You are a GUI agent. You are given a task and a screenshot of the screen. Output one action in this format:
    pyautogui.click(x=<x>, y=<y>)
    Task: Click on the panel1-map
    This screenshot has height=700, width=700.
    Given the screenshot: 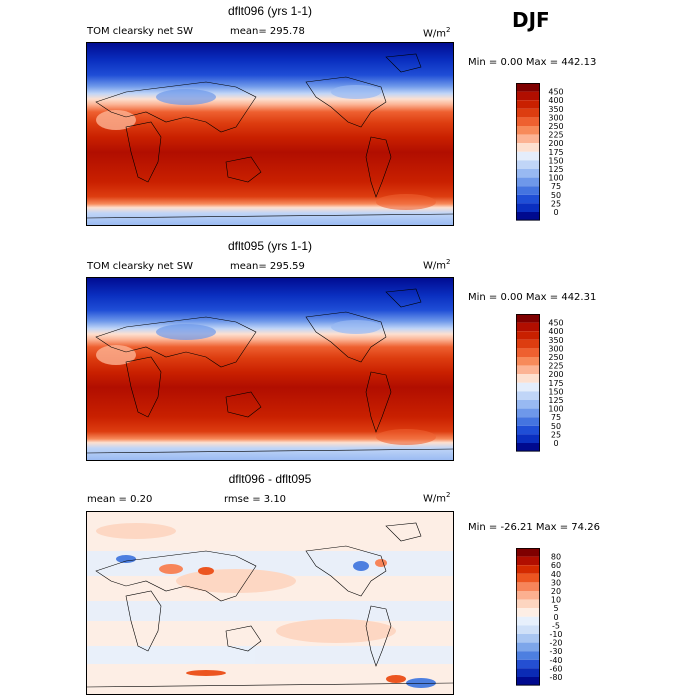 What is the action you would take?
    pyautogui.click(x=270, y=134)
    